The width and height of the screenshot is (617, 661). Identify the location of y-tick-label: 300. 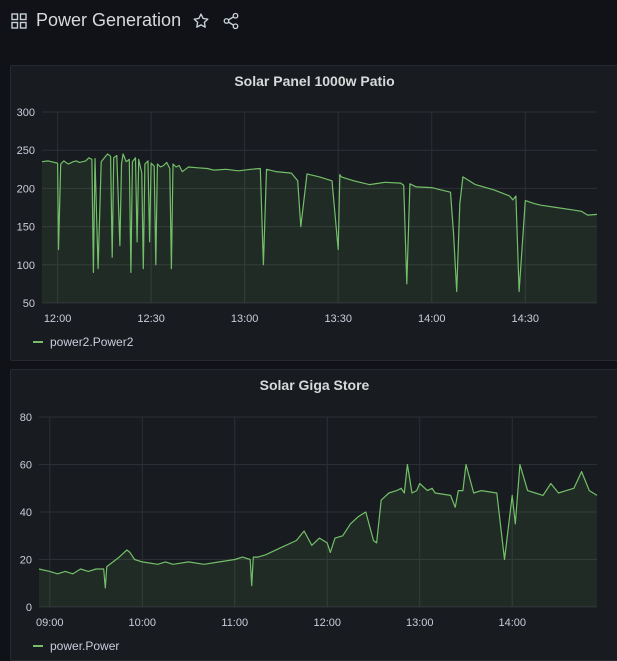
(26, 113).